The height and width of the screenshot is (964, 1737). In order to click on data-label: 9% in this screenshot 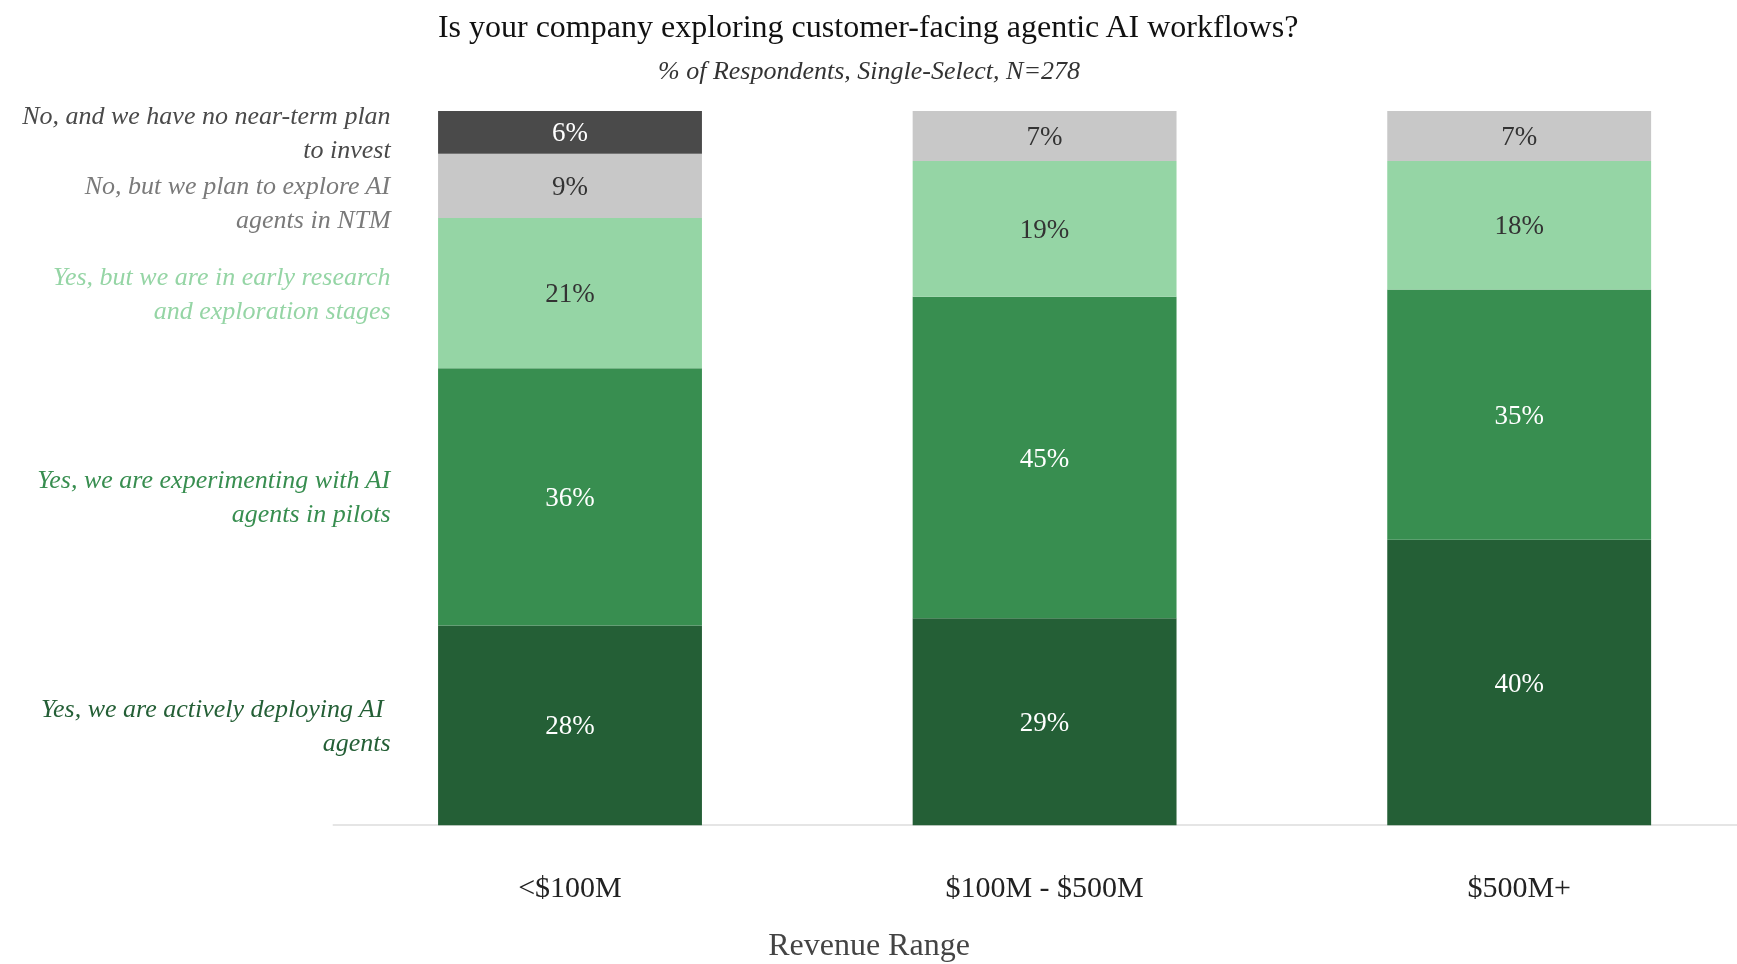, I will do `click(570, 185)`.